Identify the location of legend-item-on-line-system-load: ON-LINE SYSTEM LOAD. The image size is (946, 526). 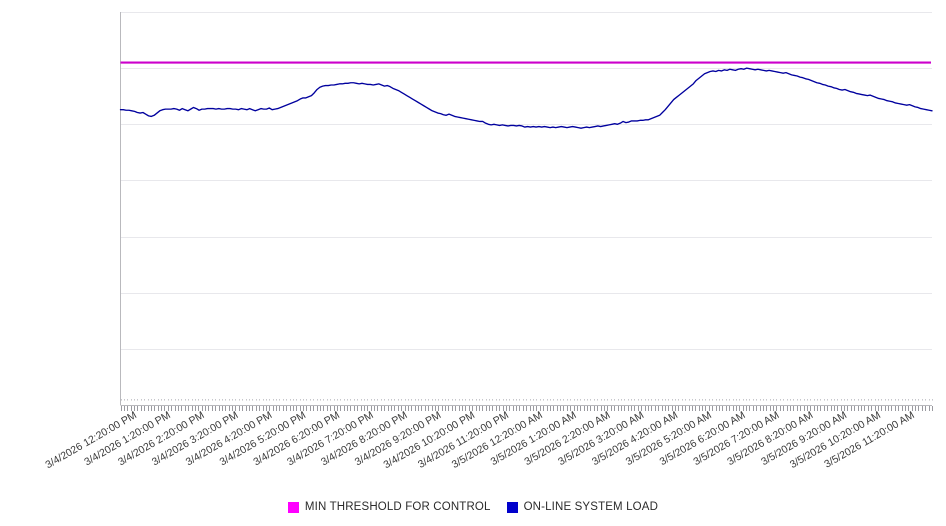
(582, 507).